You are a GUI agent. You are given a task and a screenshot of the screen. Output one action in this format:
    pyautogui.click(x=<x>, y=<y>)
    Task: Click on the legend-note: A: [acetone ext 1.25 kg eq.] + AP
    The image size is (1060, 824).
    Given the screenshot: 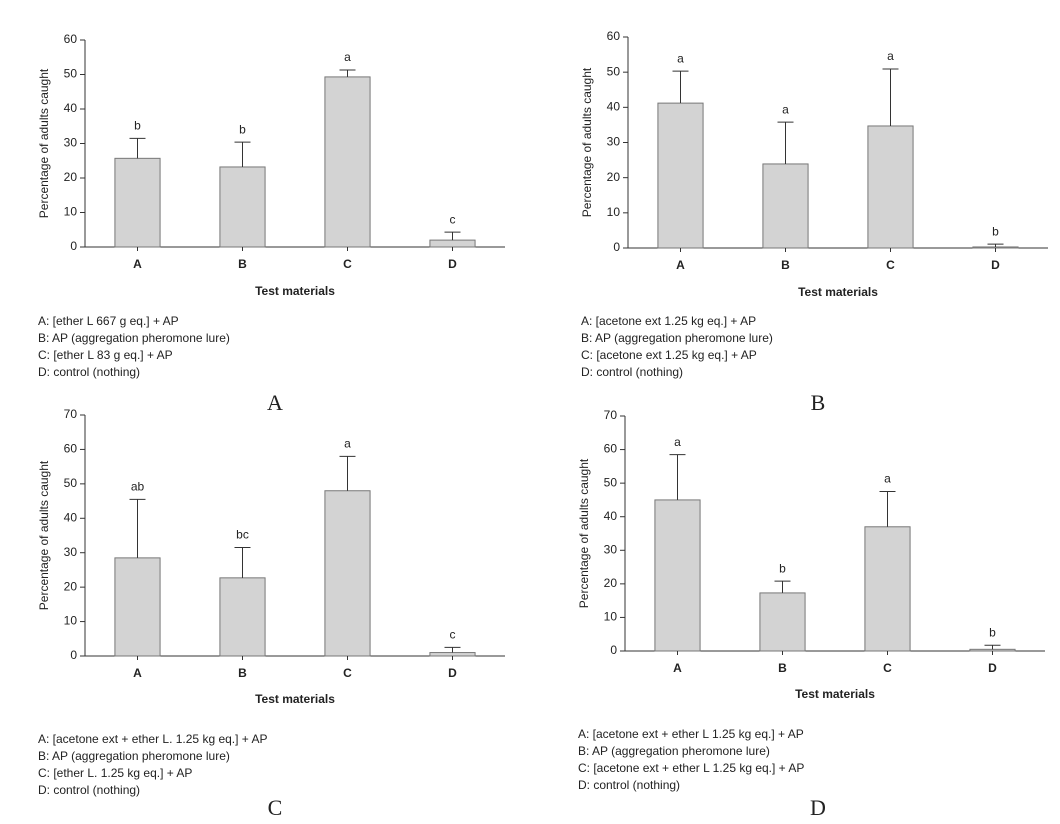 What is the action you would take?
    pyautogui.click(x=668, y=321)
    